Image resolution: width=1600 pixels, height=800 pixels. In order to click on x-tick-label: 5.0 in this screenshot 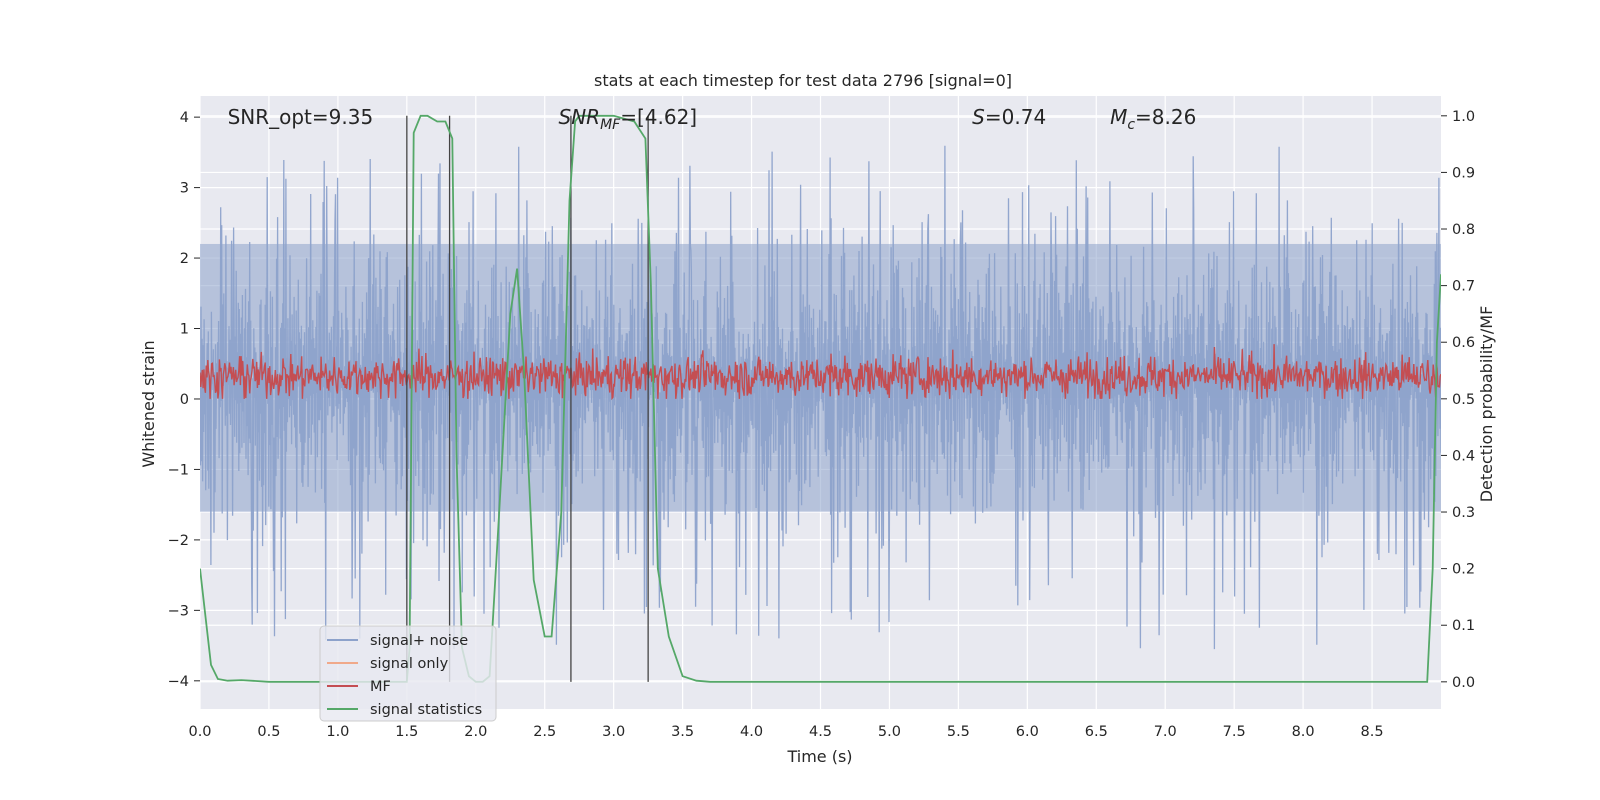, I will do `click(889, 732)`.